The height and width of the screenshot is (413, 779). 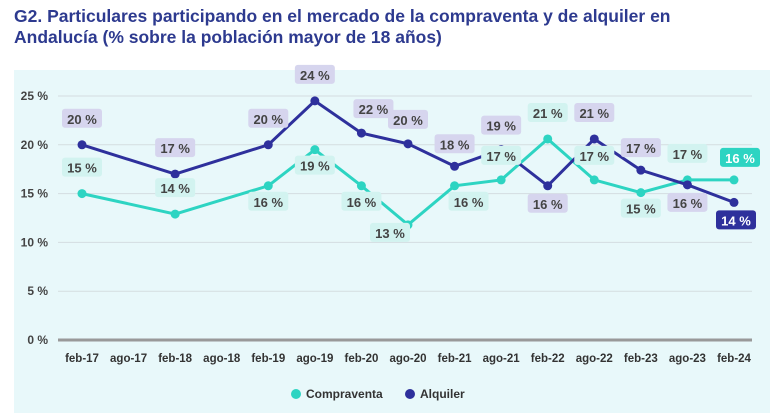 I want to click on data-label: 22 %, so click(x=374, y=109).